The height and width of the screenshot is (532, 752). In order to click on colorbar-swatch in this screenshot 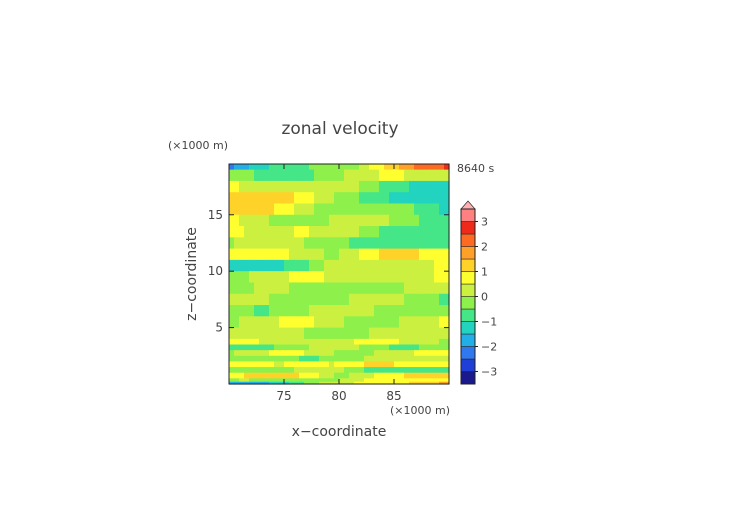, I will do `click(468, 253)`.